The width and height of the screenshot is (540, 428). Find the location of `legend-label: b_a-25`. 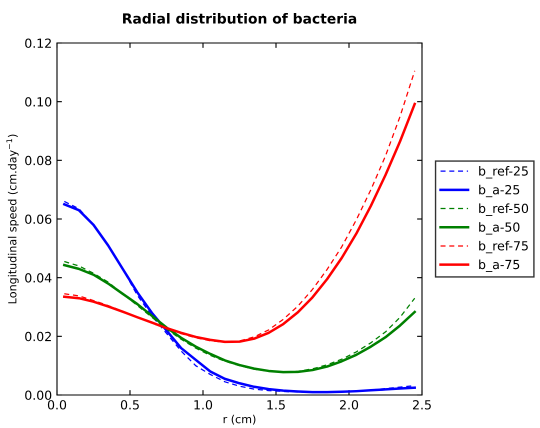

legend-label: b_a-25 is located at coordinates (499, 191).